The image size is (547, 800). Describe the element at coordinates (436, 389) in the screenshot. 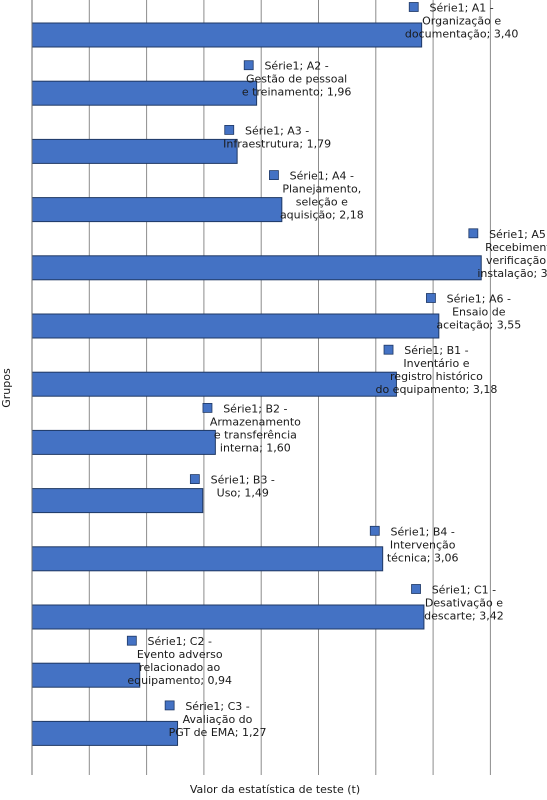

I see `data-label-line: do equipamento; 3,18` at that location.